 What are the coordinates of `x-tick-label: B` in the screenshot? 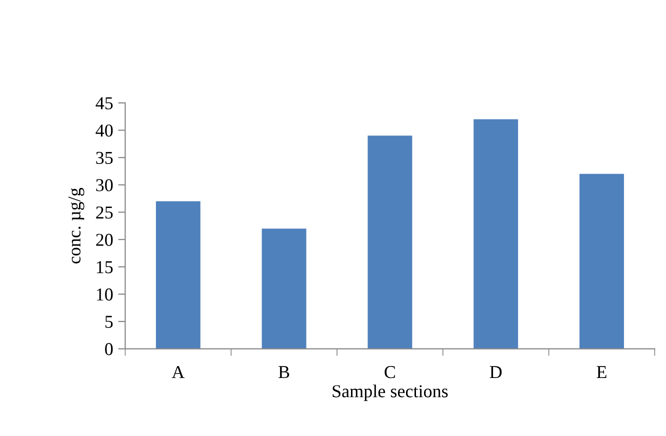 It's located at (284, 372).